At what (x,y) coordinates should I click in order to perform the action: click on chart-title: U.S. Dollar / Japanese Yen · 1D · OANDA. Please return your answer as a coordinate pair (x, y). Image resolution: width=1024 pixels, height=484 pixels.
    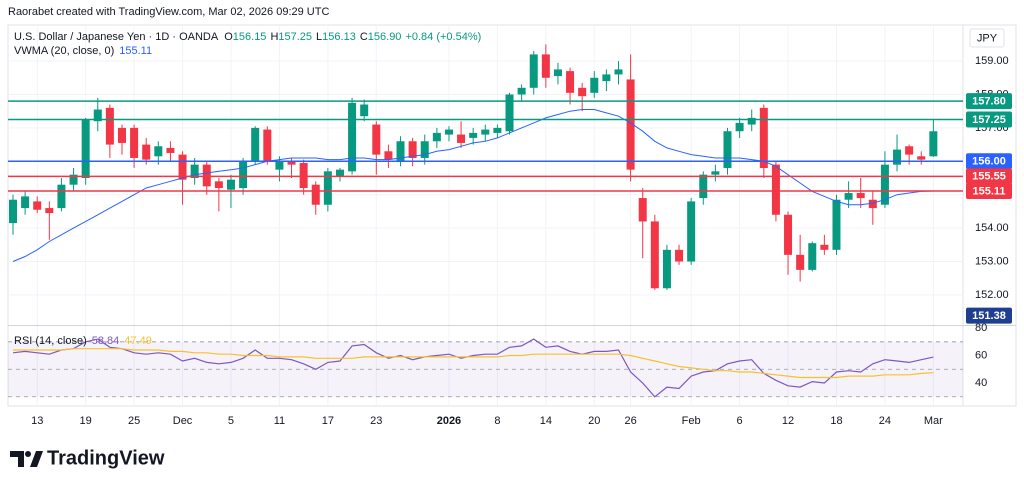
    Looking at the image, I should click on (116, 37).